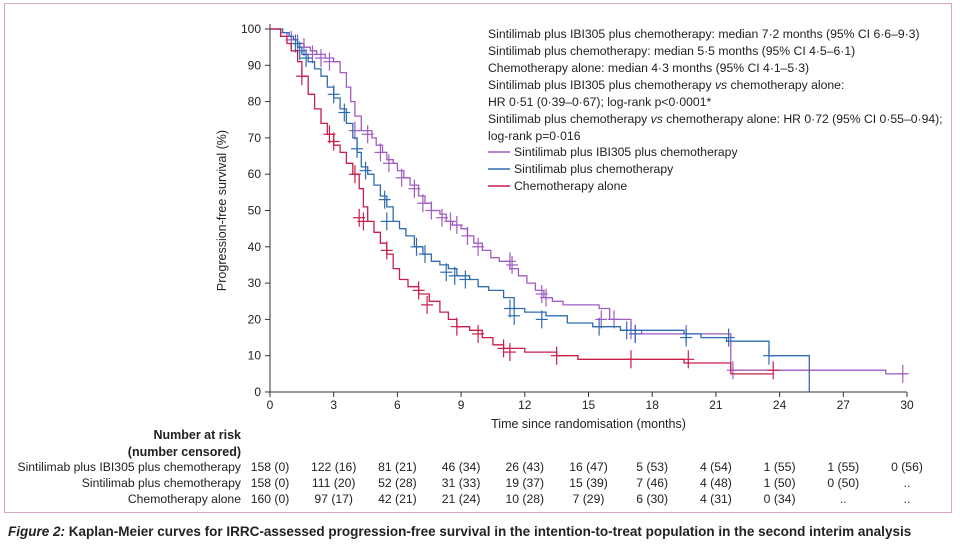  I want to click on risk-row-label: Chemotherapy alone, so click(184, 499).